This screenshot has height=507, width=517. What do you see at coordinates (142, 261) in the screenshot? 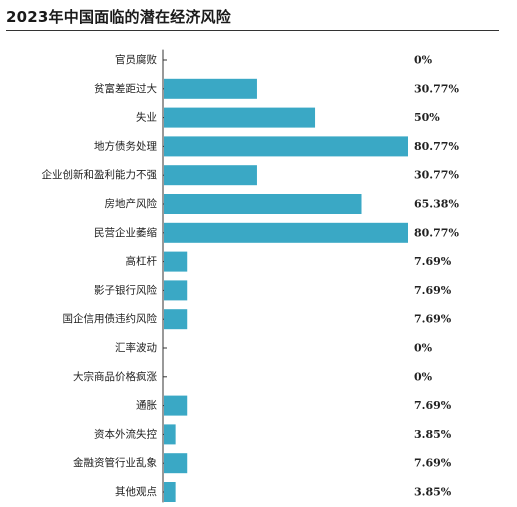
I see `category-label: 高杠杆` at bounding box center [142, 261].